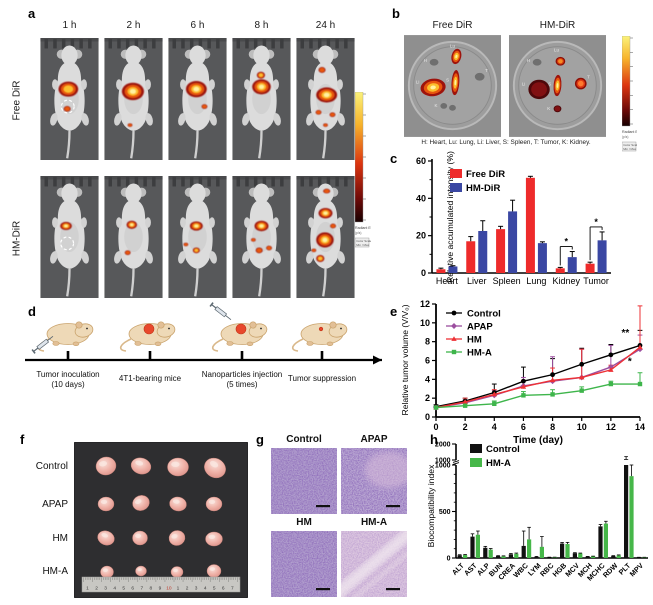 Image resolution: width=653 pixels, height=605 pixels. Describe the element at coordinates (150, 379) in the screenshot. I see `step-label-2: 4T1-bearing mice` at that location.